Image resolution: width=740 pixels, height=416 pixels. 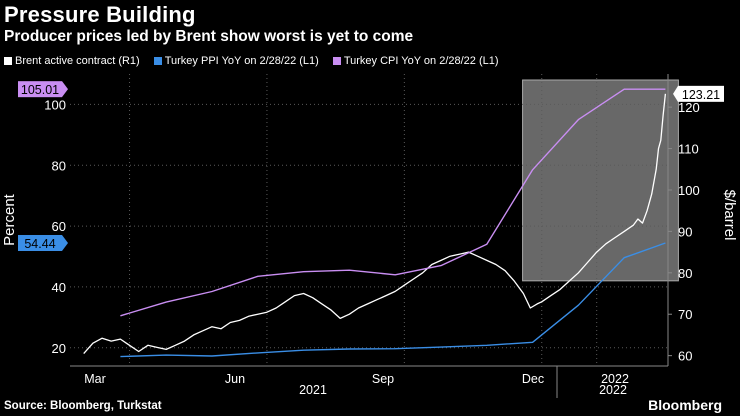 What do you see at coordinates (59, 165) in the screenshot?
I see `y-left-tick-label: 80` at bounding box center [59, 165].